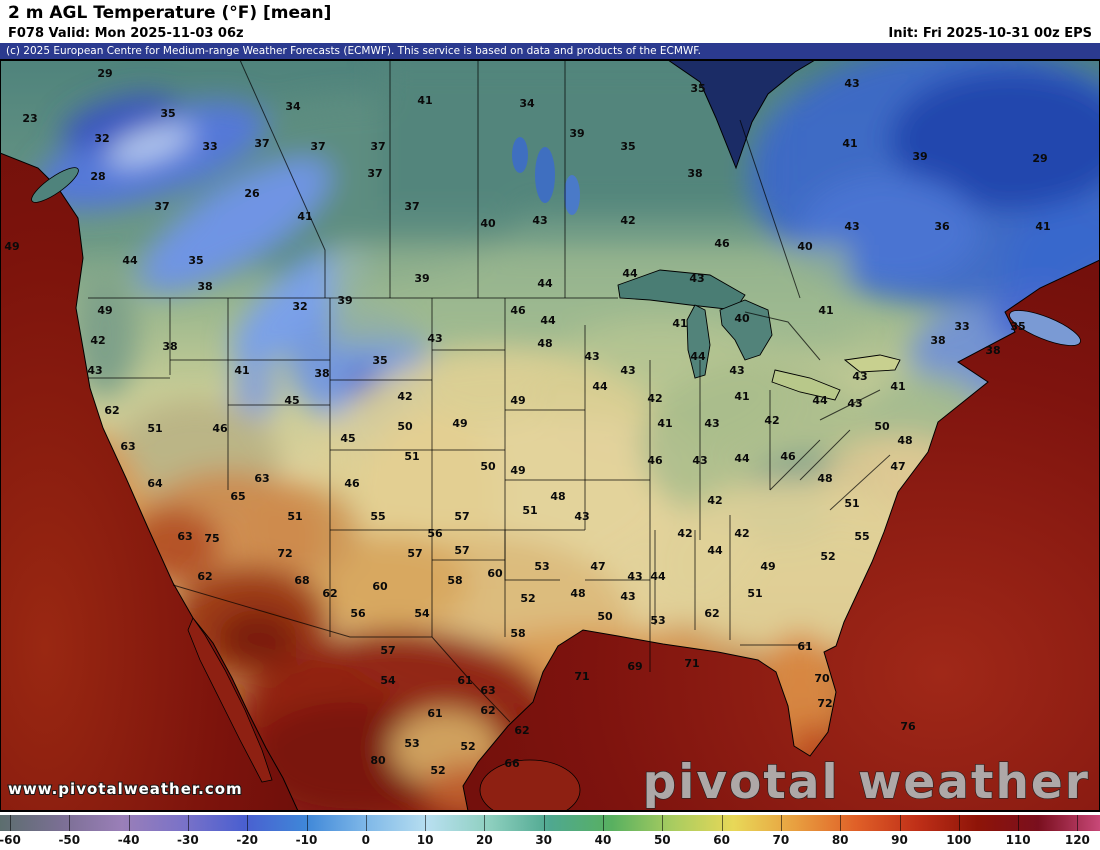 The height and width of the screenshot is (850, 1100). What do you see at coordinates (781, 840) in the screenshot?
I see `colorbar-tick-label: 70` at bounding box center [781, 840].